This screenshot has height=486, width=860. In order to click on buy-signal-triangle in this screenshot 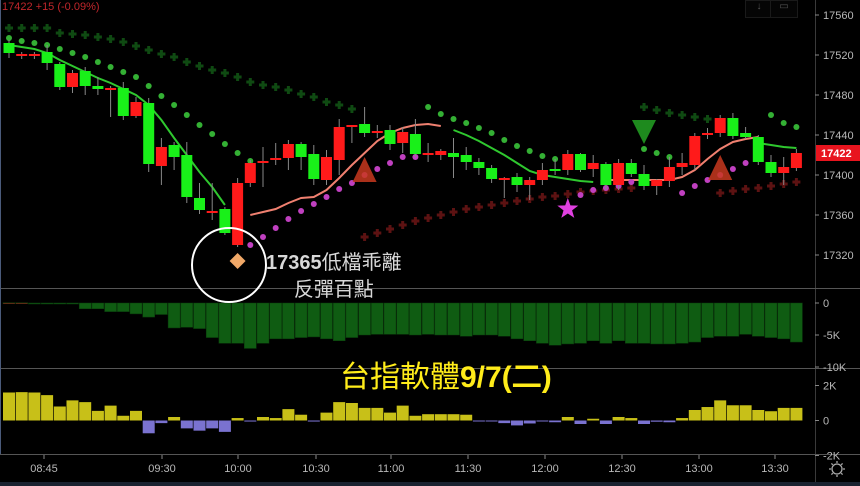, I will do `click(720, 167)`.